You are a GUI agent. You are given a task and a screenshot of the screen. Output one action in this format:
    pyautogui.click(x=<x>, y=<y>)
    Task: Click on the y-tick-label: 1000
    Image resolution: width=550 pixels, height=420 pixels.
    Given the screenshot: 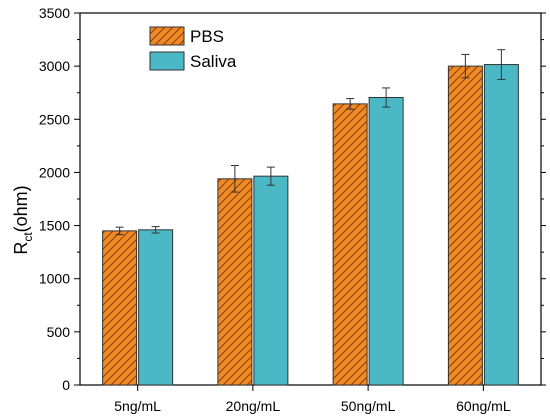 What is the action you would take?
    pyautogui.click(x=54, y=279)
    